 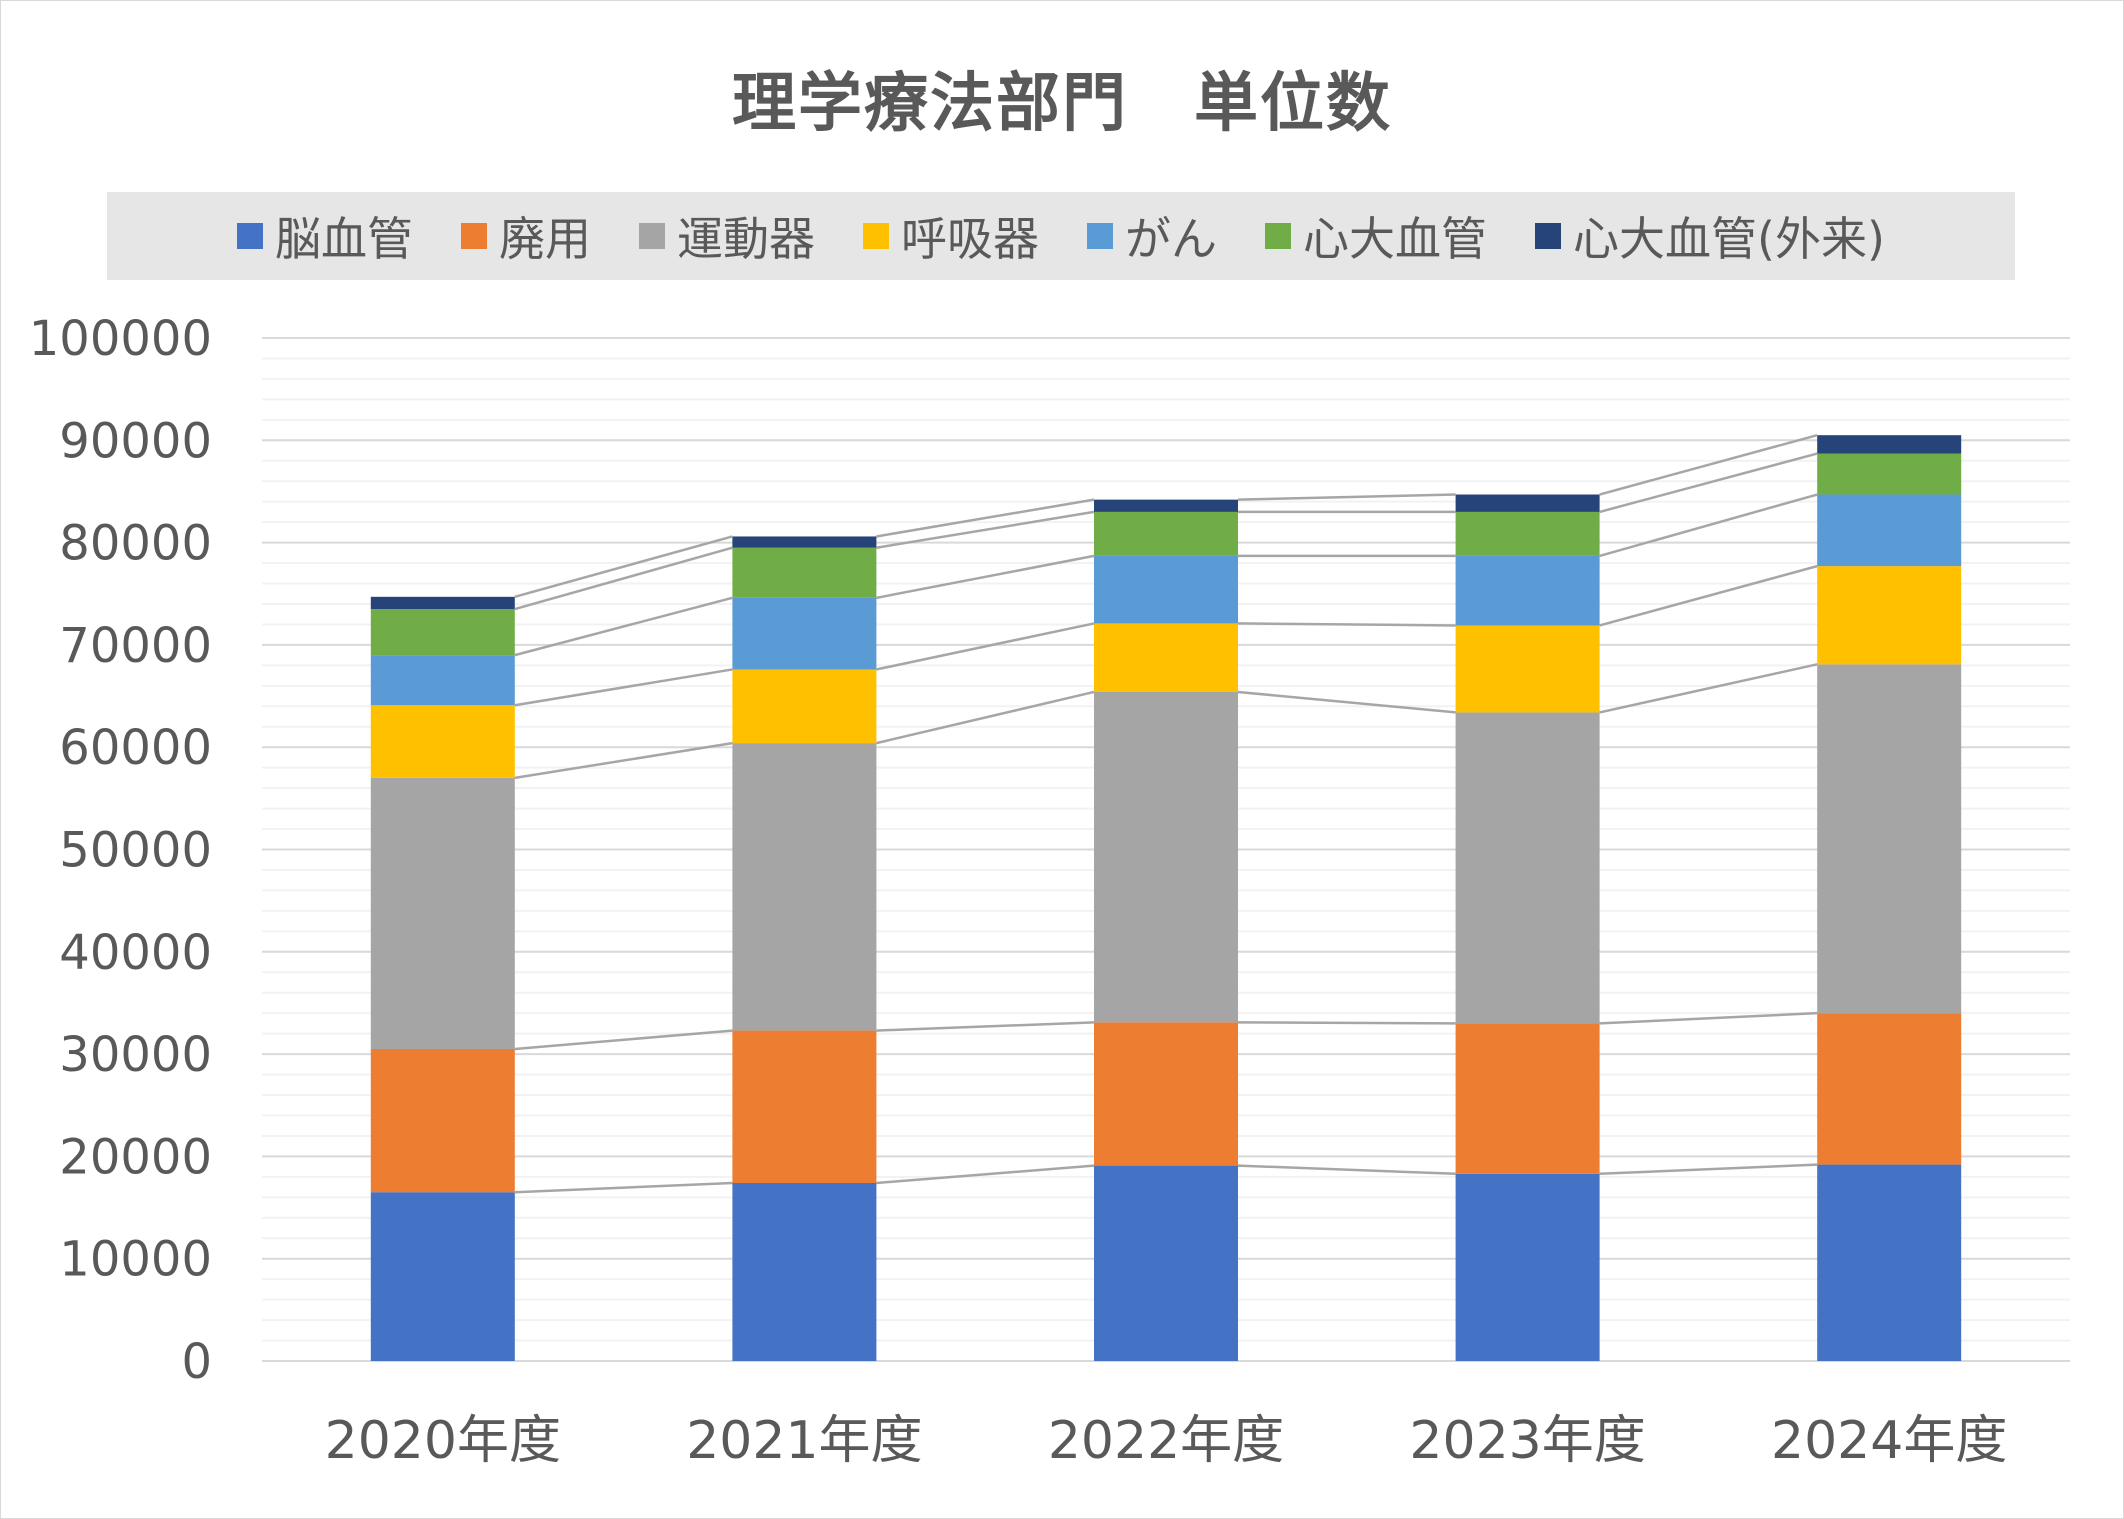 I want to click on legend-label: がん, so click(x=1171, y=239).